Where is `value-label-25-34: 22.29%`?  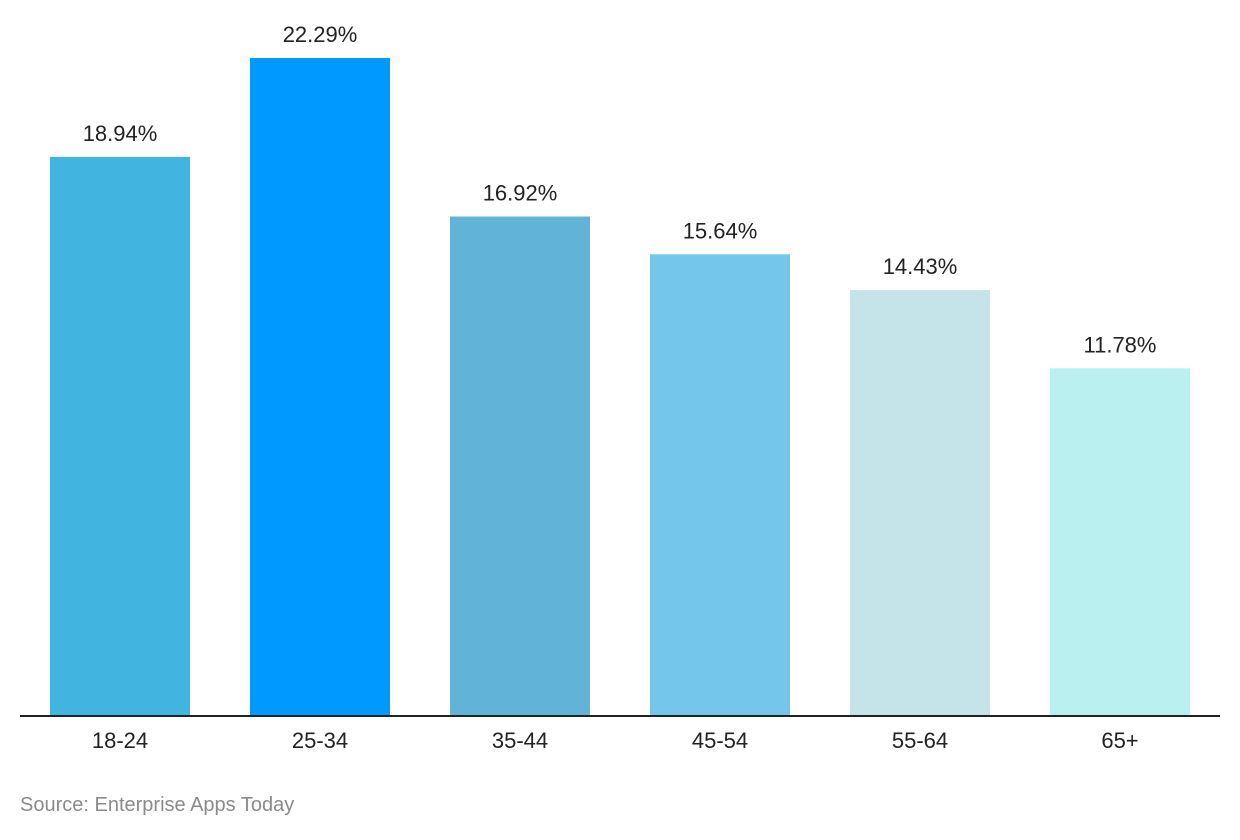
value-label-25-34: 22.29% is located at coordinates (320, 34).